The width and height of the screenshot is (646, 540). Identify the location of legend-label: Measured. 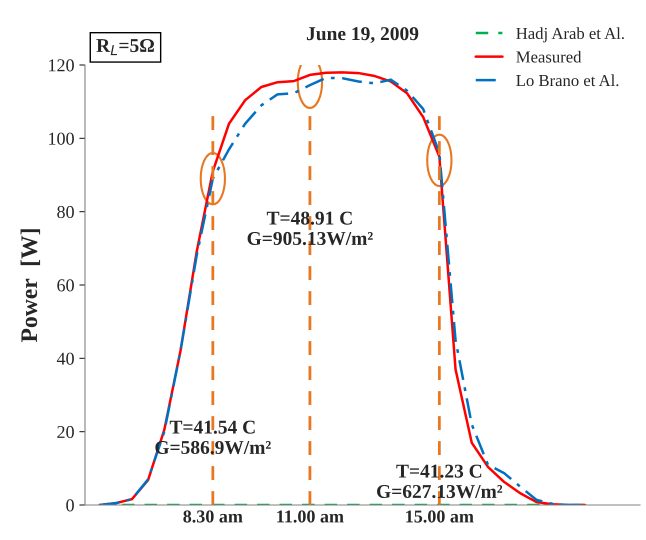
(549, 56).